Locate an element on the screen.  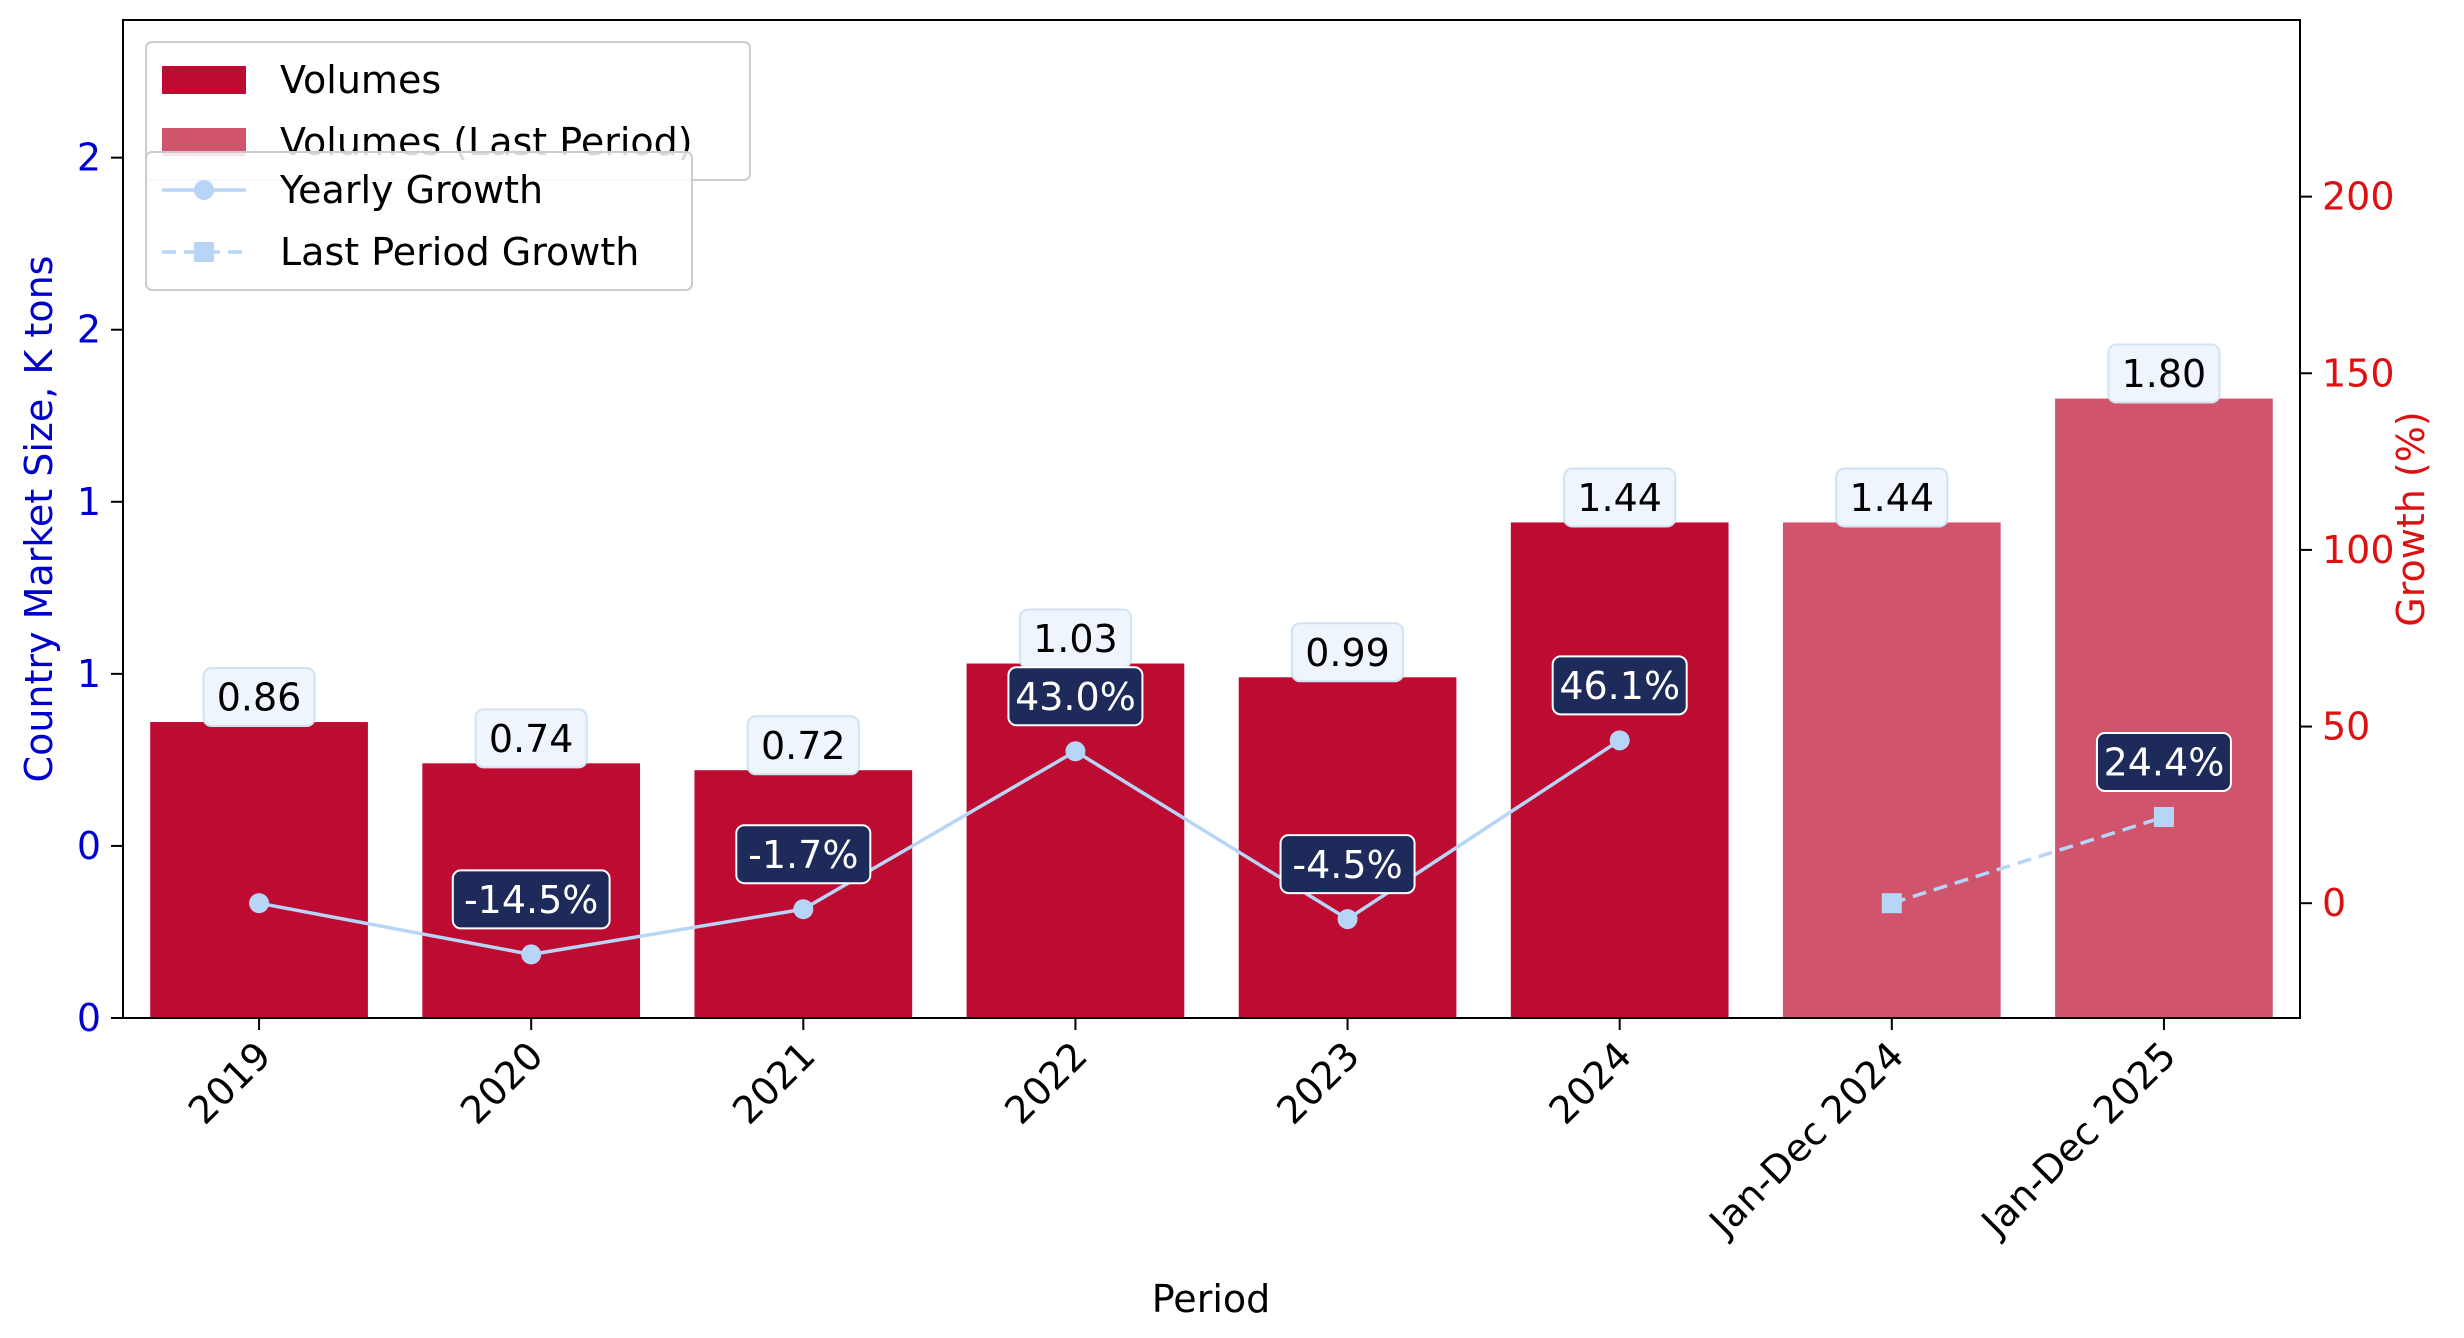
bar-jan-dec-2024 is located at coordinates (1891, 770).